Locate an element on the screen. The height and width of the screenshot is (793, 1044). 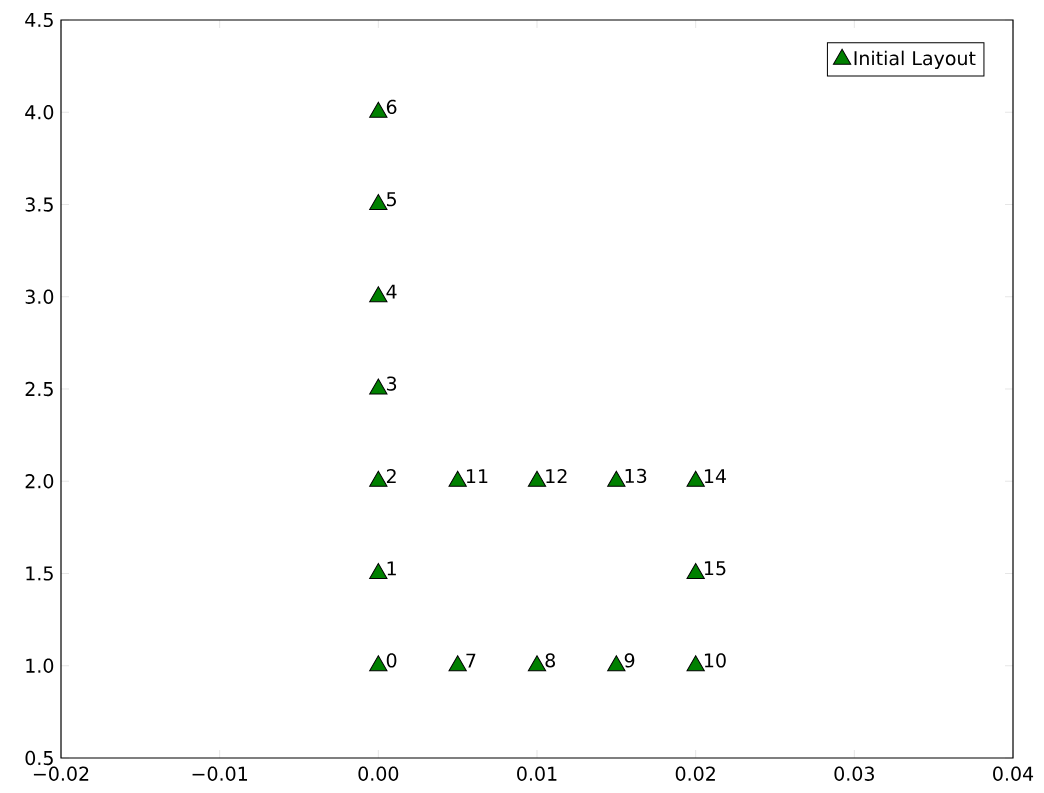
x-tick-label: −0.01 is located at coordinates (220, 773).